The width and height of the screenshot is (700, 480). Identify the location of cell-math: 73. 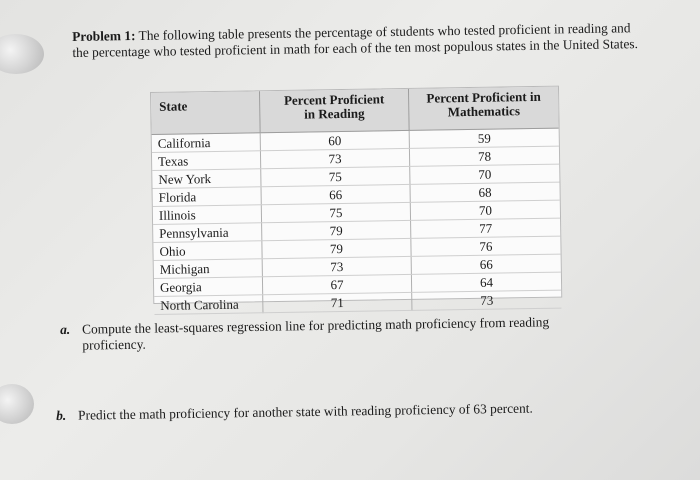
(486, 300).